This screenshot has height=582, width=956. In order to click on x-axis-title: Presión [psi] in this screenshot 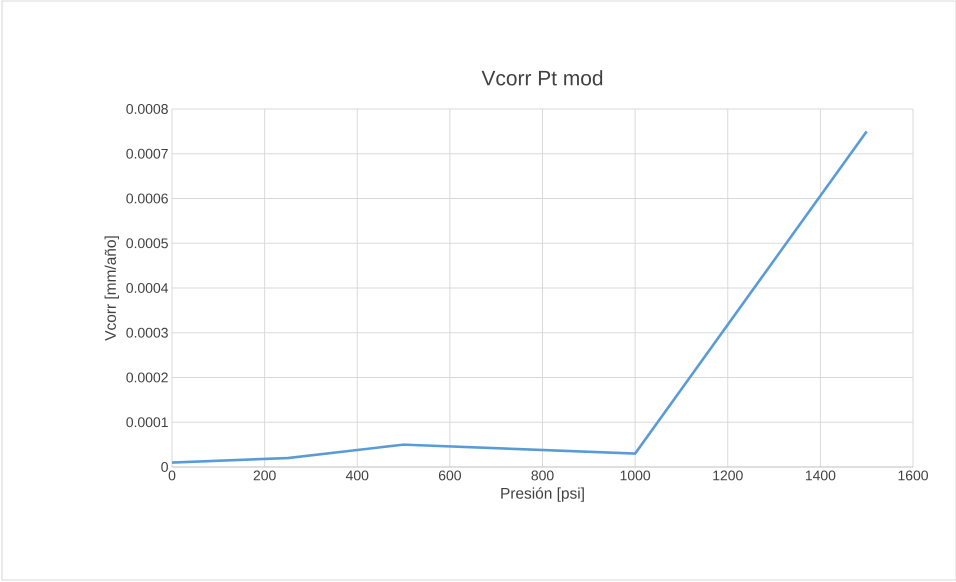, I will do `click(542, 494)`.